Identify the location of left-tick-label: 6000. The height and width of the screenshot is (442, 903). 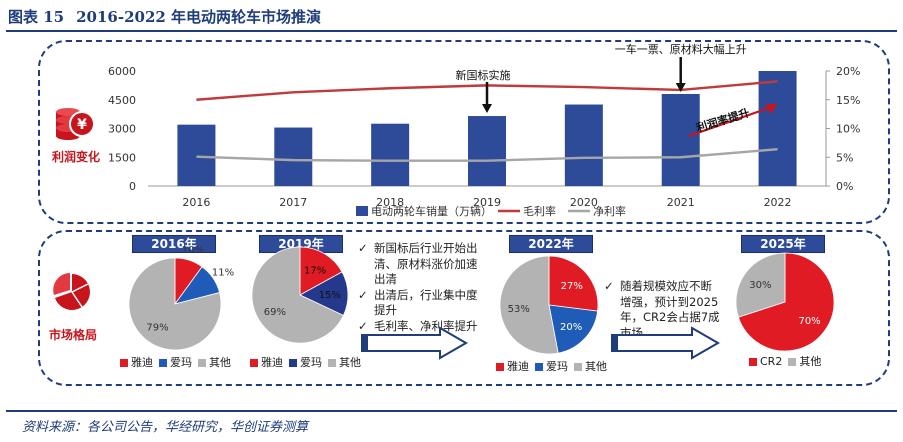
(122, 71).